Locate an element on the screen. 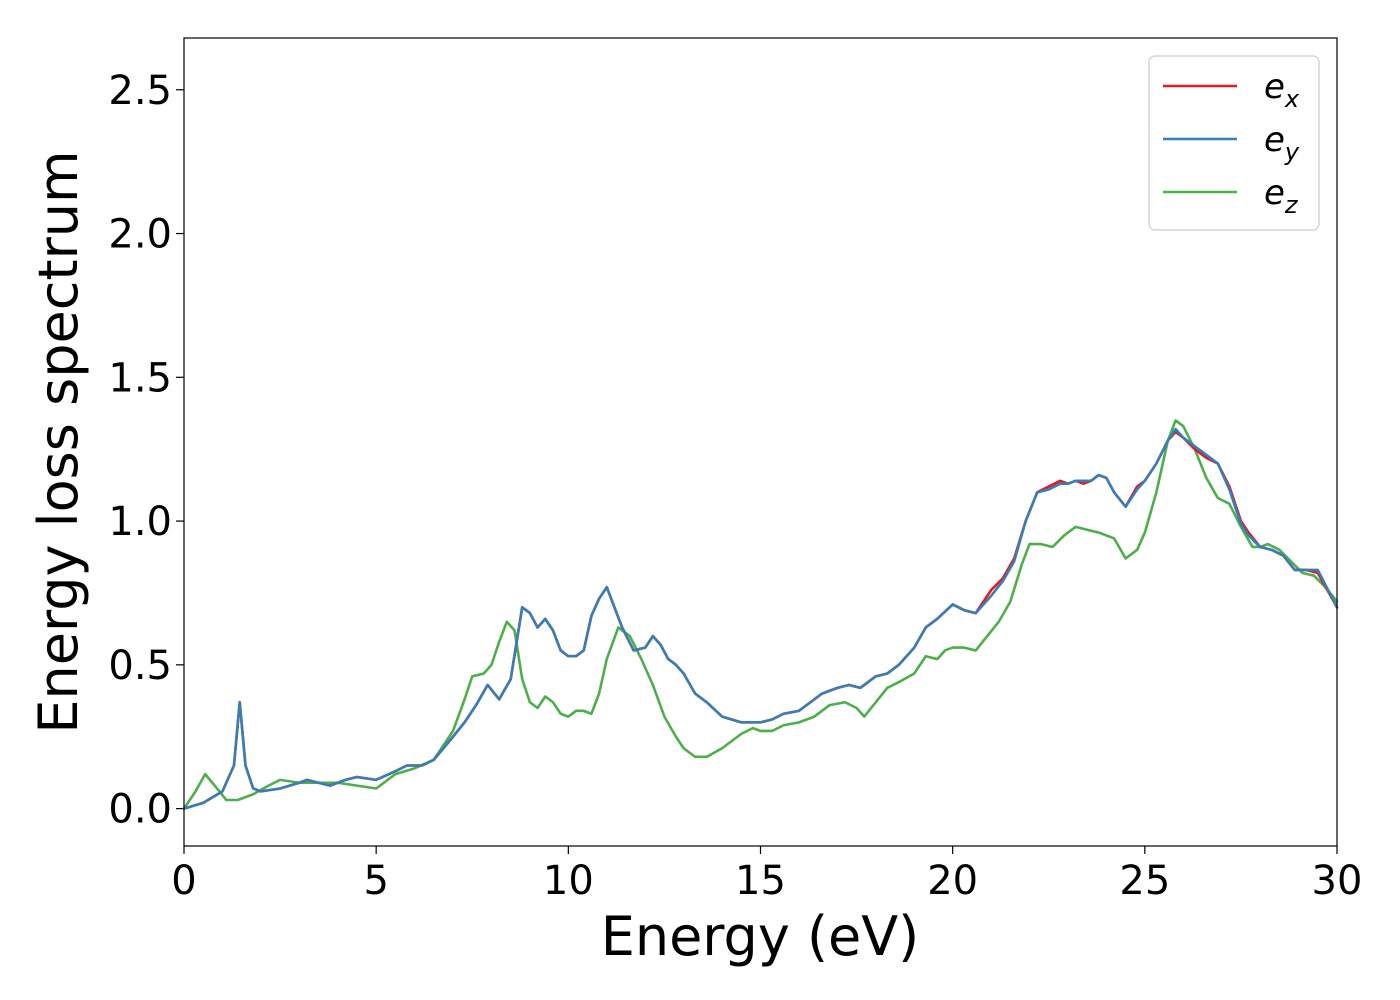  y-tick-label: 2.5 is located at coordinates (140, 91).